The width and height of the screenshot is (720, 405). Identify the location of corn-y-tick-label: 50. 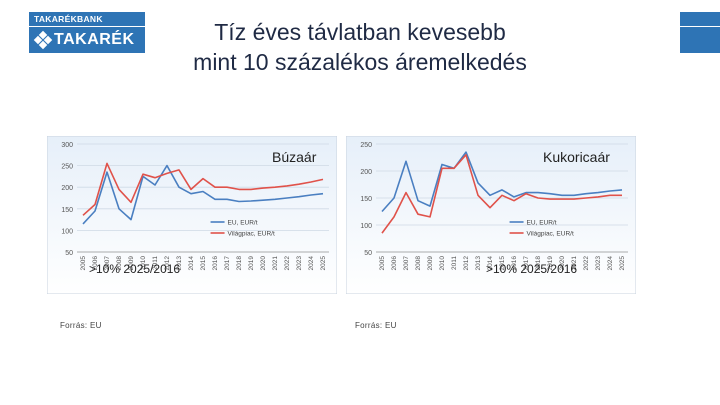
(368, 253).